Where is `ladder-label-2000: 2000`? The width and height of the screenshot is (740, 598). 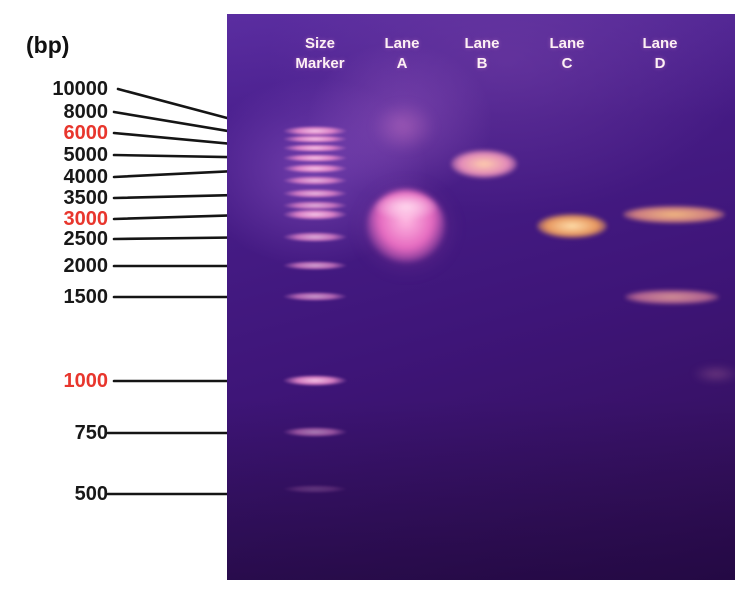
ladder-label-2000: 2000 is located at coordinates (86, 266).